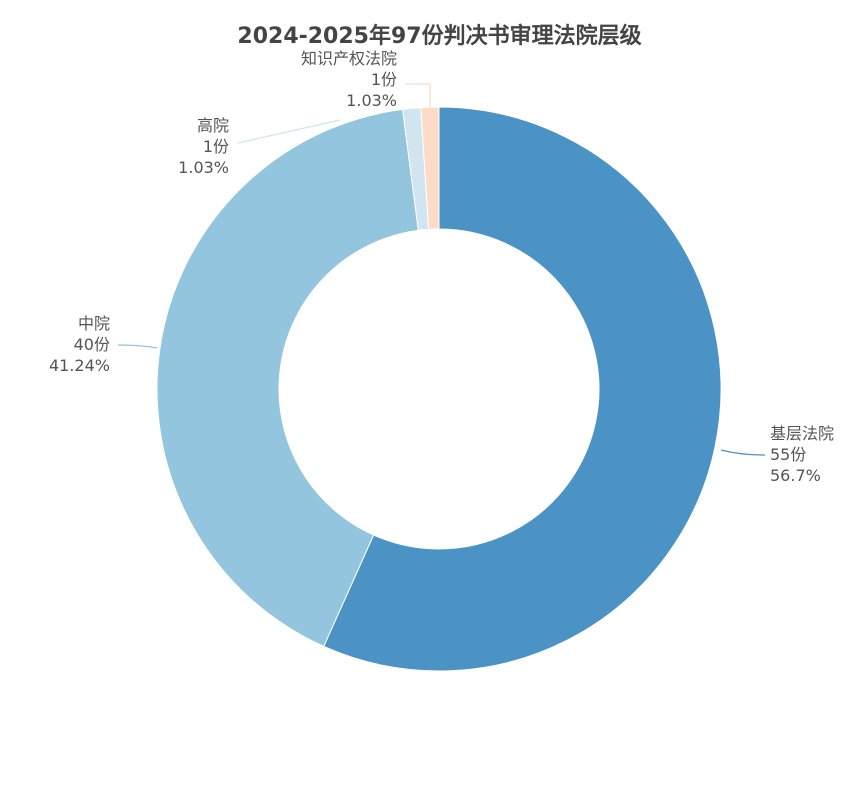 The image size is (859, 794). What do you see at coordinates (137, 346) in the screenshot?
I see `leader-intermediate-court` at bounding box center [137, 346].